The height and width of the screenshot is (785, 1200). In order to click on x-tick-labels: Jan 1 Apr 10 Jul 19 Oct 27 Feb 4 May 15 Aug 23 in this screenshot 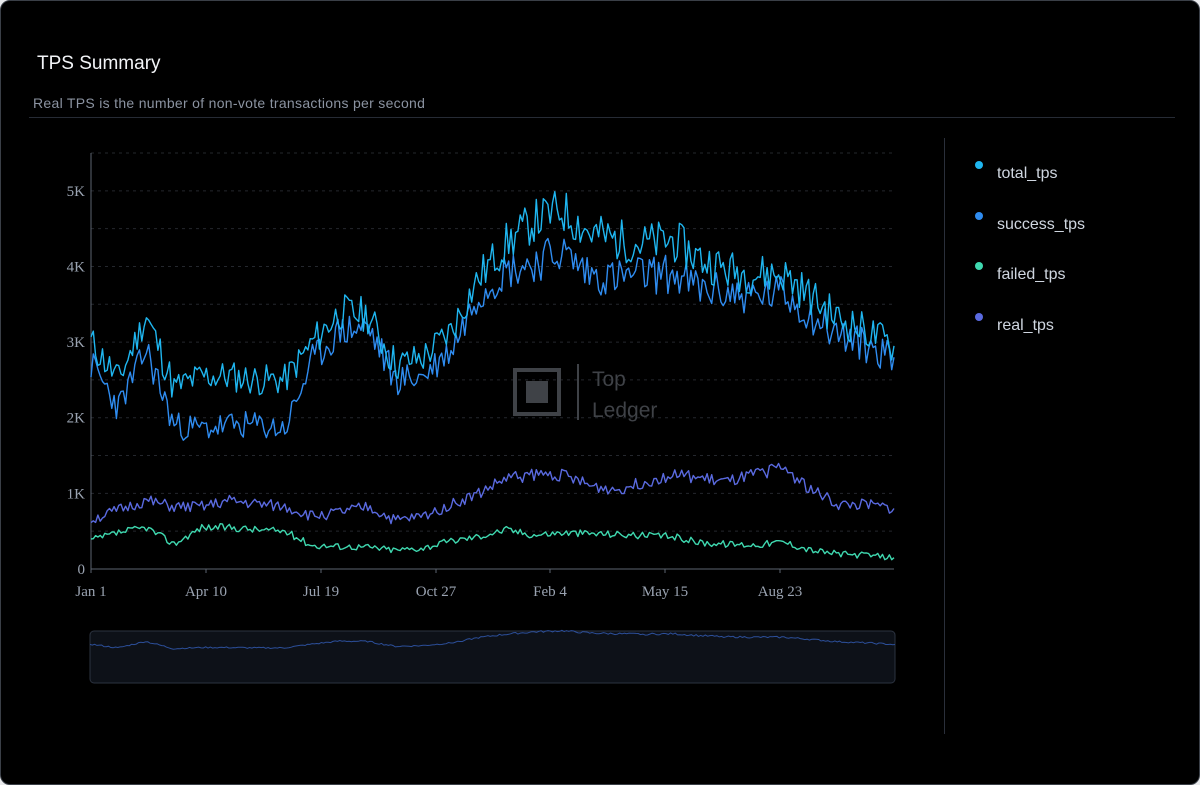, I will do `click(438, 584)`.